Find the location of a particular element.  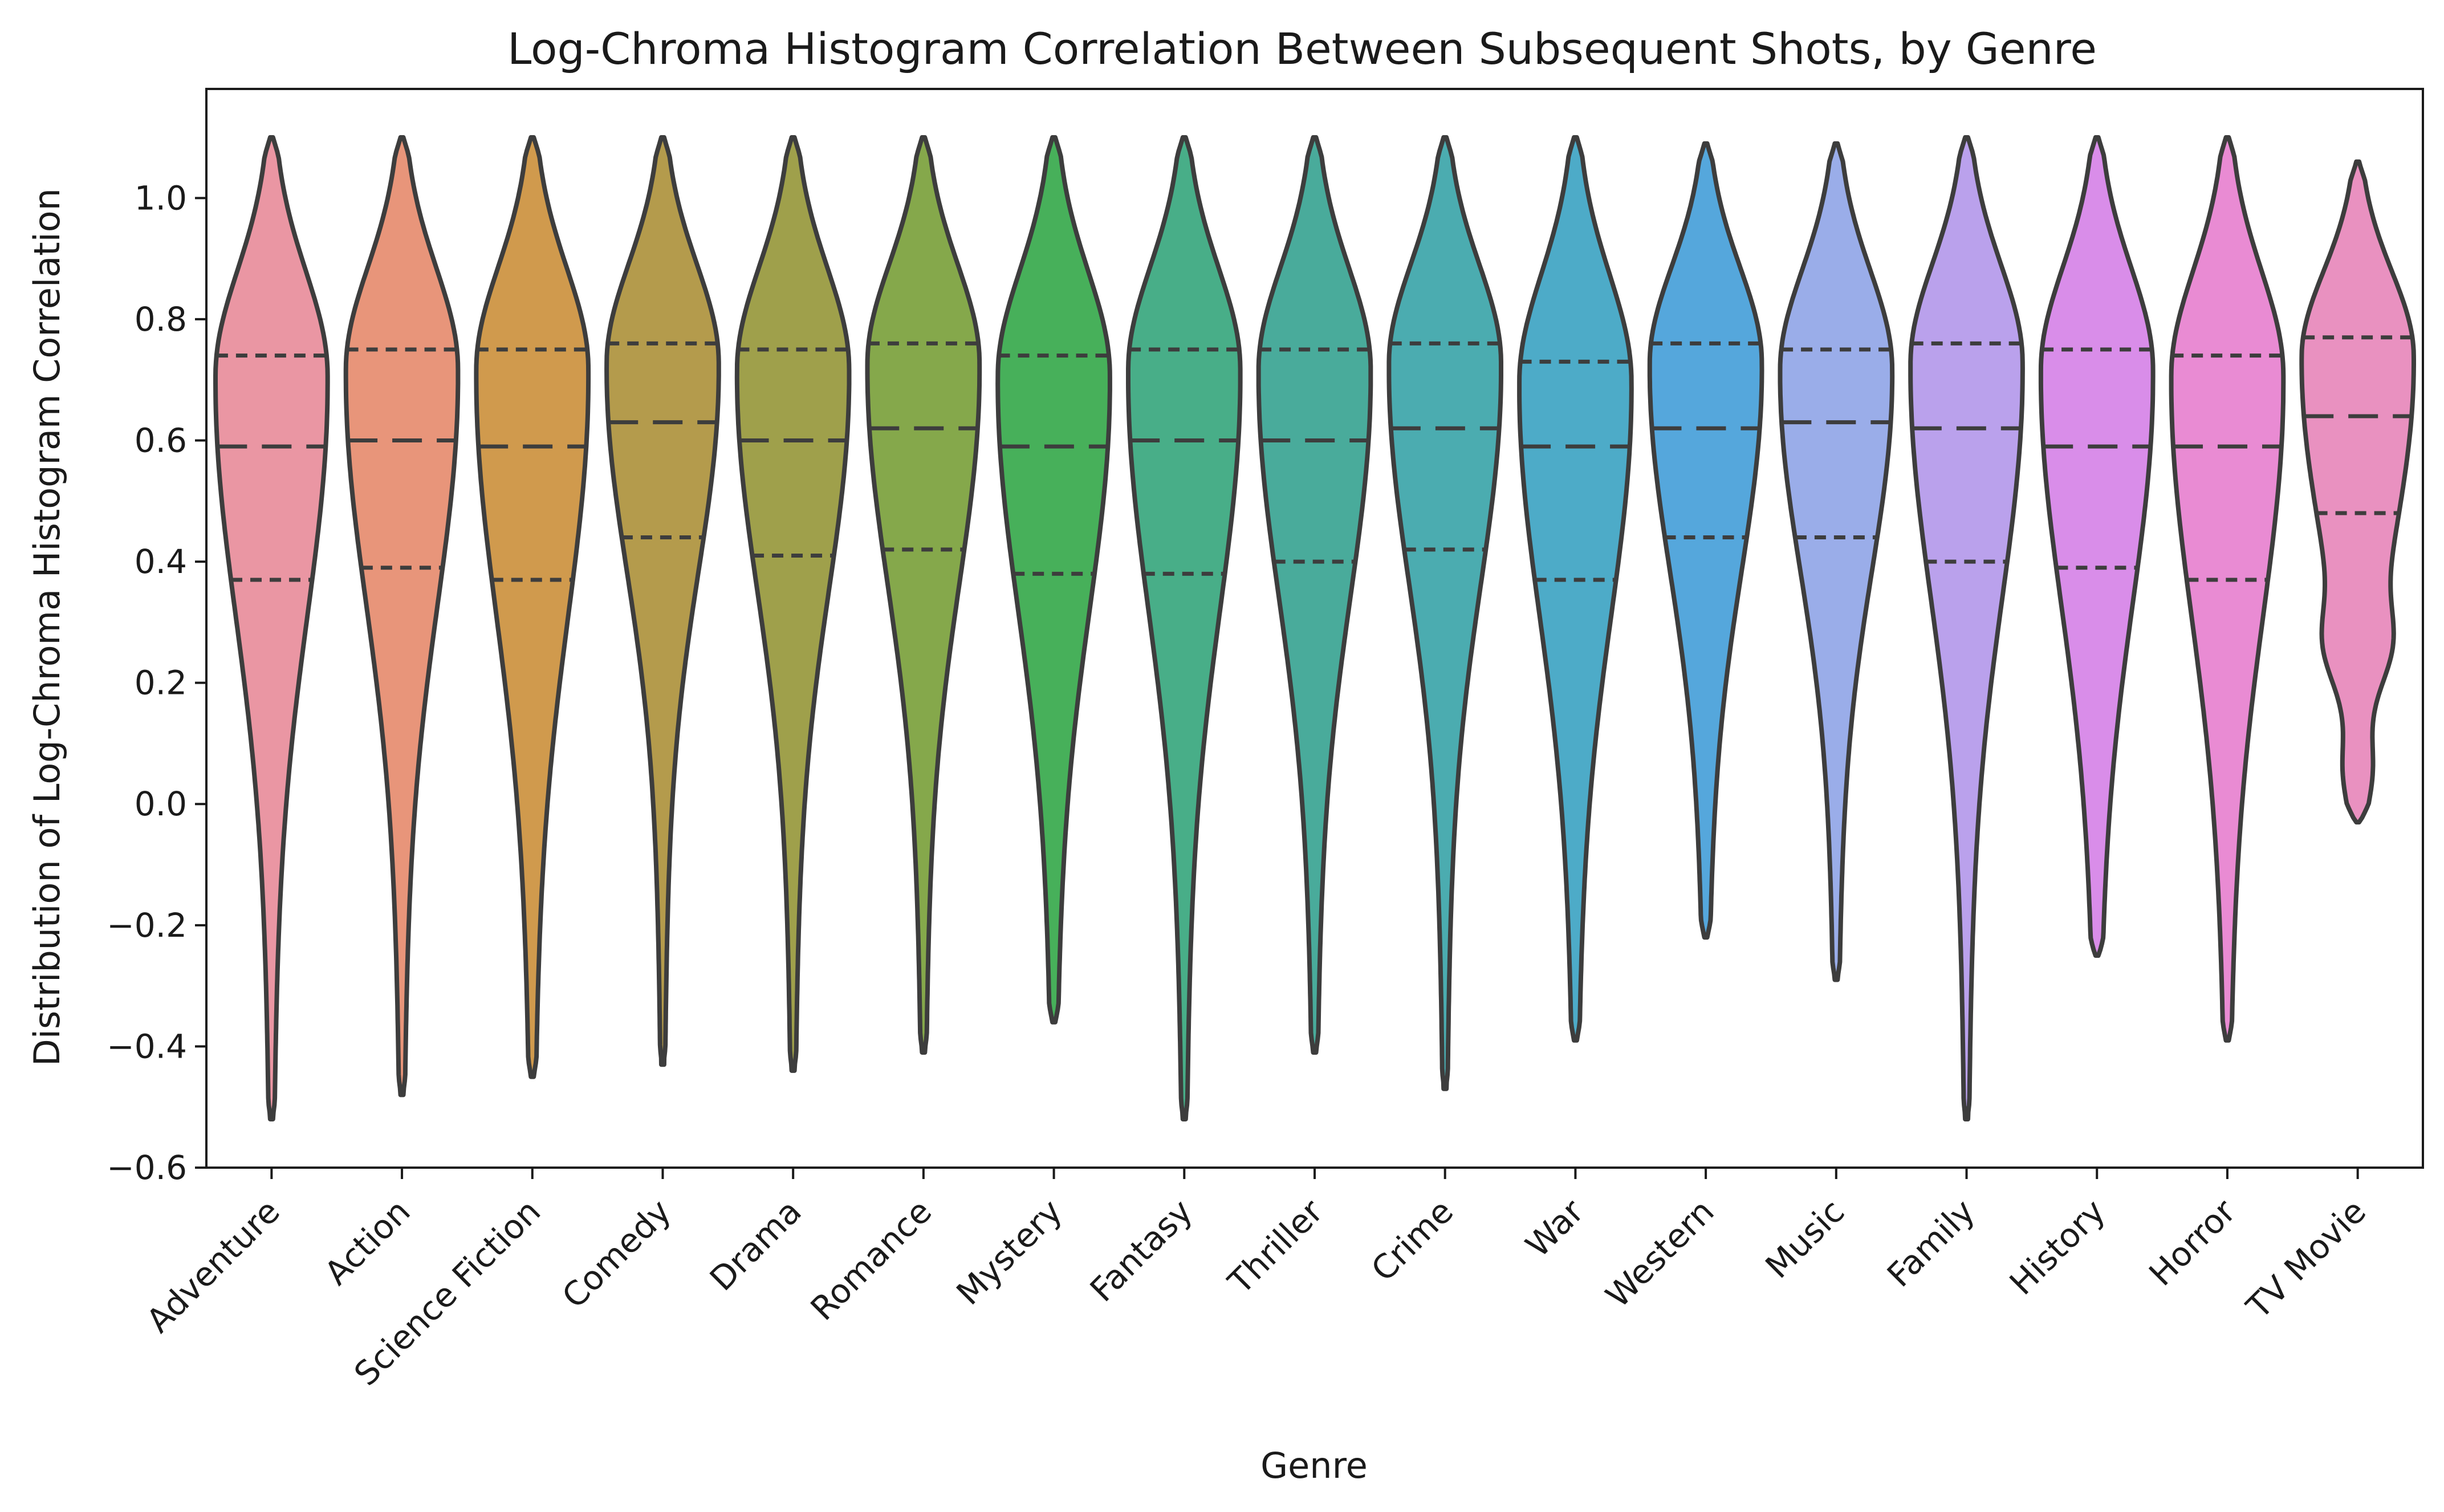

x-tick-label: Crime is located at coordinates (1412, 1240).